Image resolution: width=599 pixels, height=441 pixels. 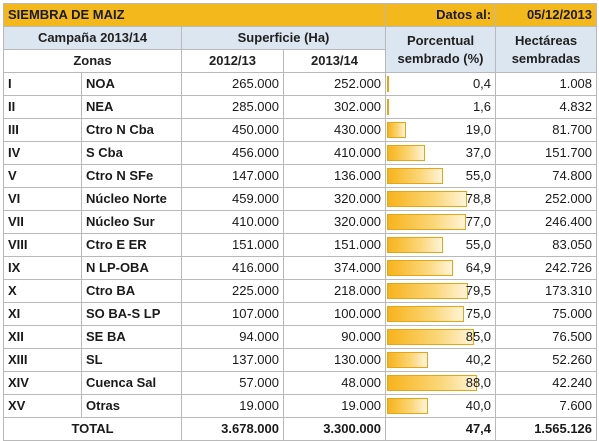 I want to click on percent-sown: 40,2, so click(x=441, y=360).